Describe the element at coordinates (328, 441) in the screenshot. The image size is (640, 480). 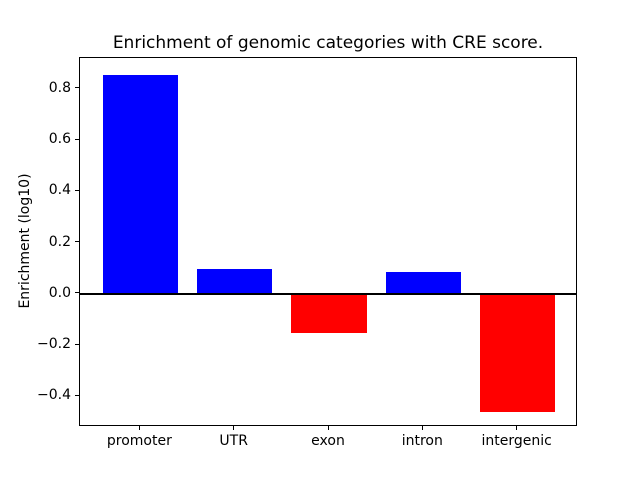
I see `x-tick-label-exon: exon` at that location.